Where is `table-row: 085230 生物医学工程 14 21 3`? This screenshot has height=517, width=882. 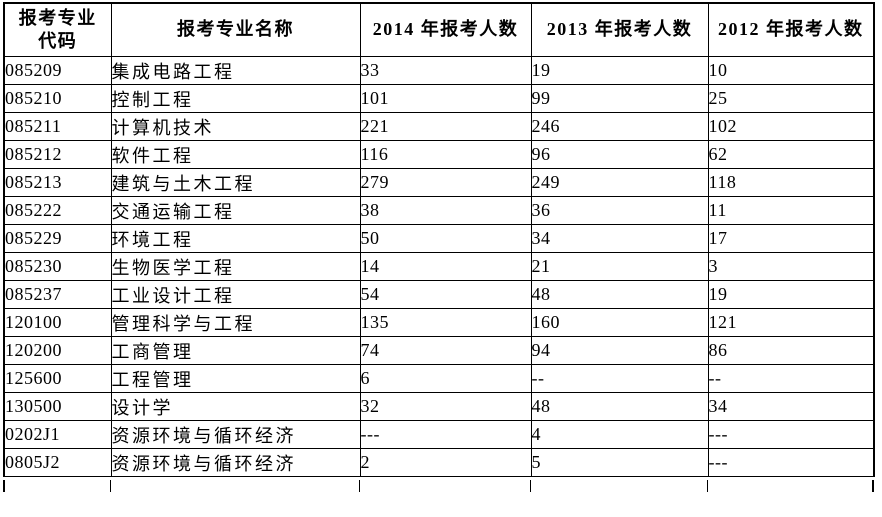
table-row: 085230 生物医学工程 14 21 3 is located at coordinates (439, 266).